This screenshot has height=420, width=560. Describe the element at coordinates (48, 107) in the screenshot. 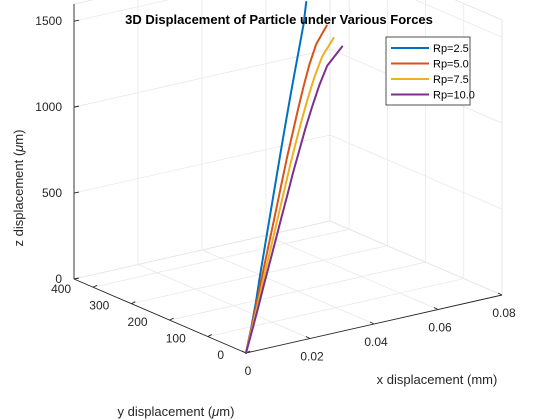

I see `z-tick-label-2: 1000` at that location.